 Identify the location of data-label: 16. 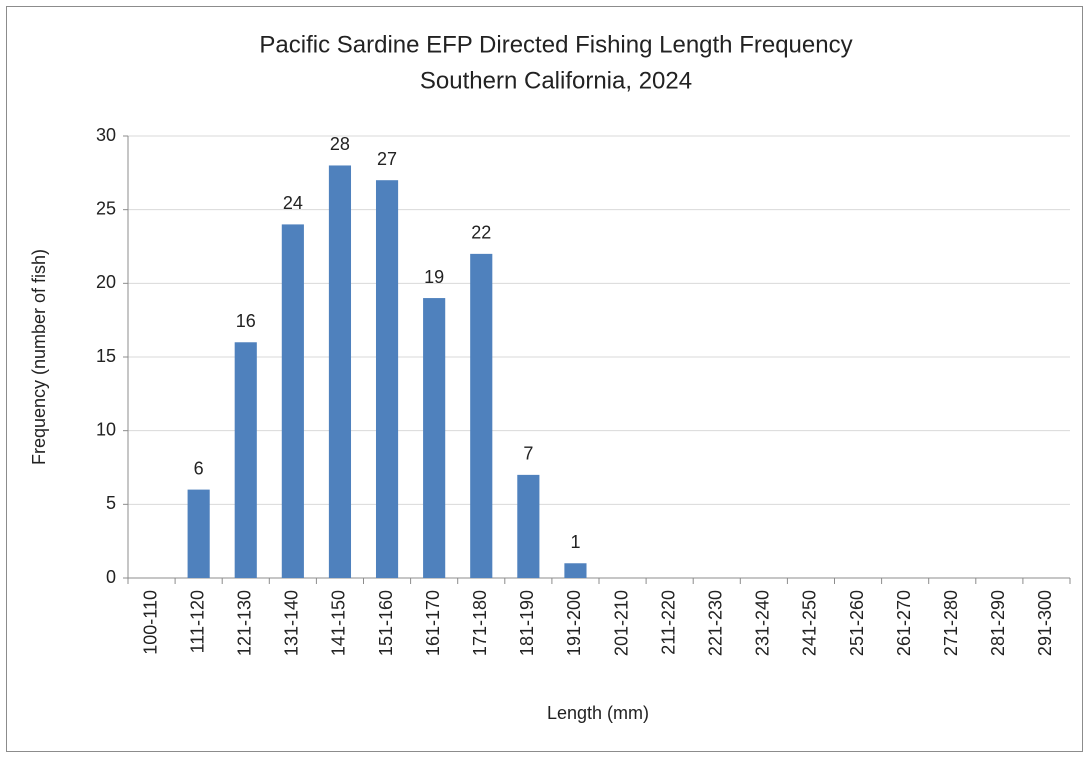
(246, 321).